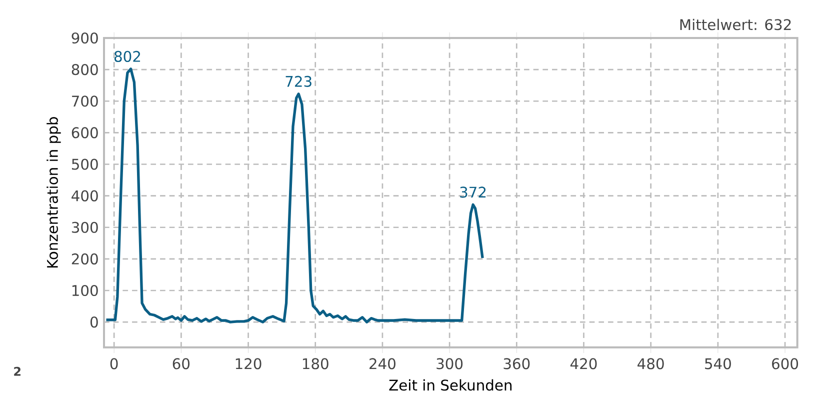 Image resolution: width=818 pixels, height=406 pixels. I want to click on x-tick-label: 480, so click(651, 364).